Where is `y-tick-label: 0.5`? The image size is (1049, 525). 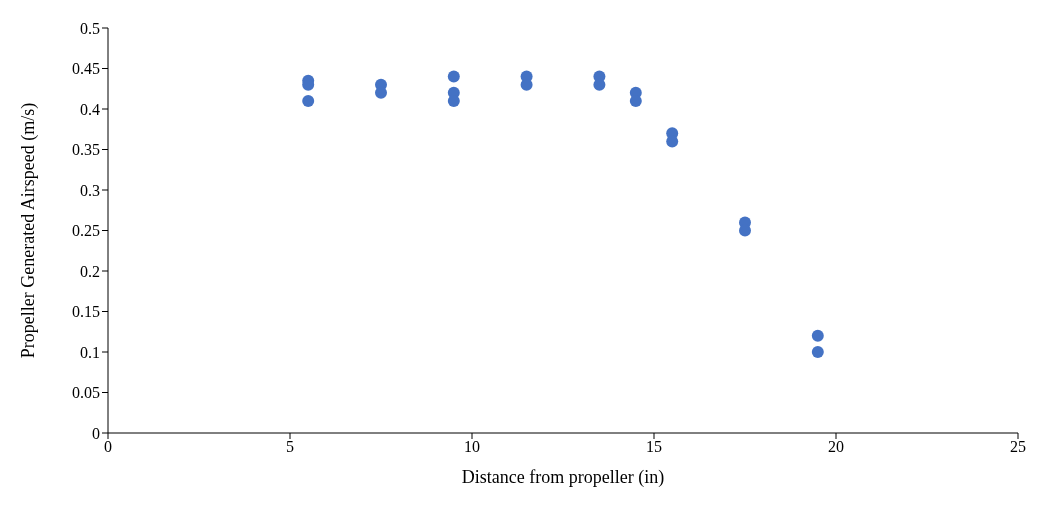 y-tick-label: 0.5 is located at coordinates (90, 28).